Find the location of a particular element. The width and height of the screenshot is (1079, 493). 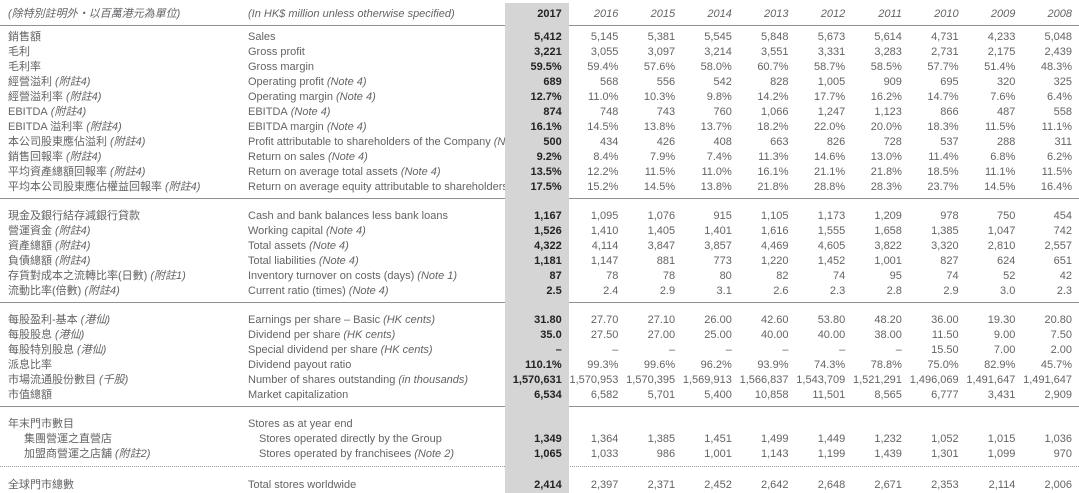

value-cell: 74.3% is located at coordinates (830, 365).